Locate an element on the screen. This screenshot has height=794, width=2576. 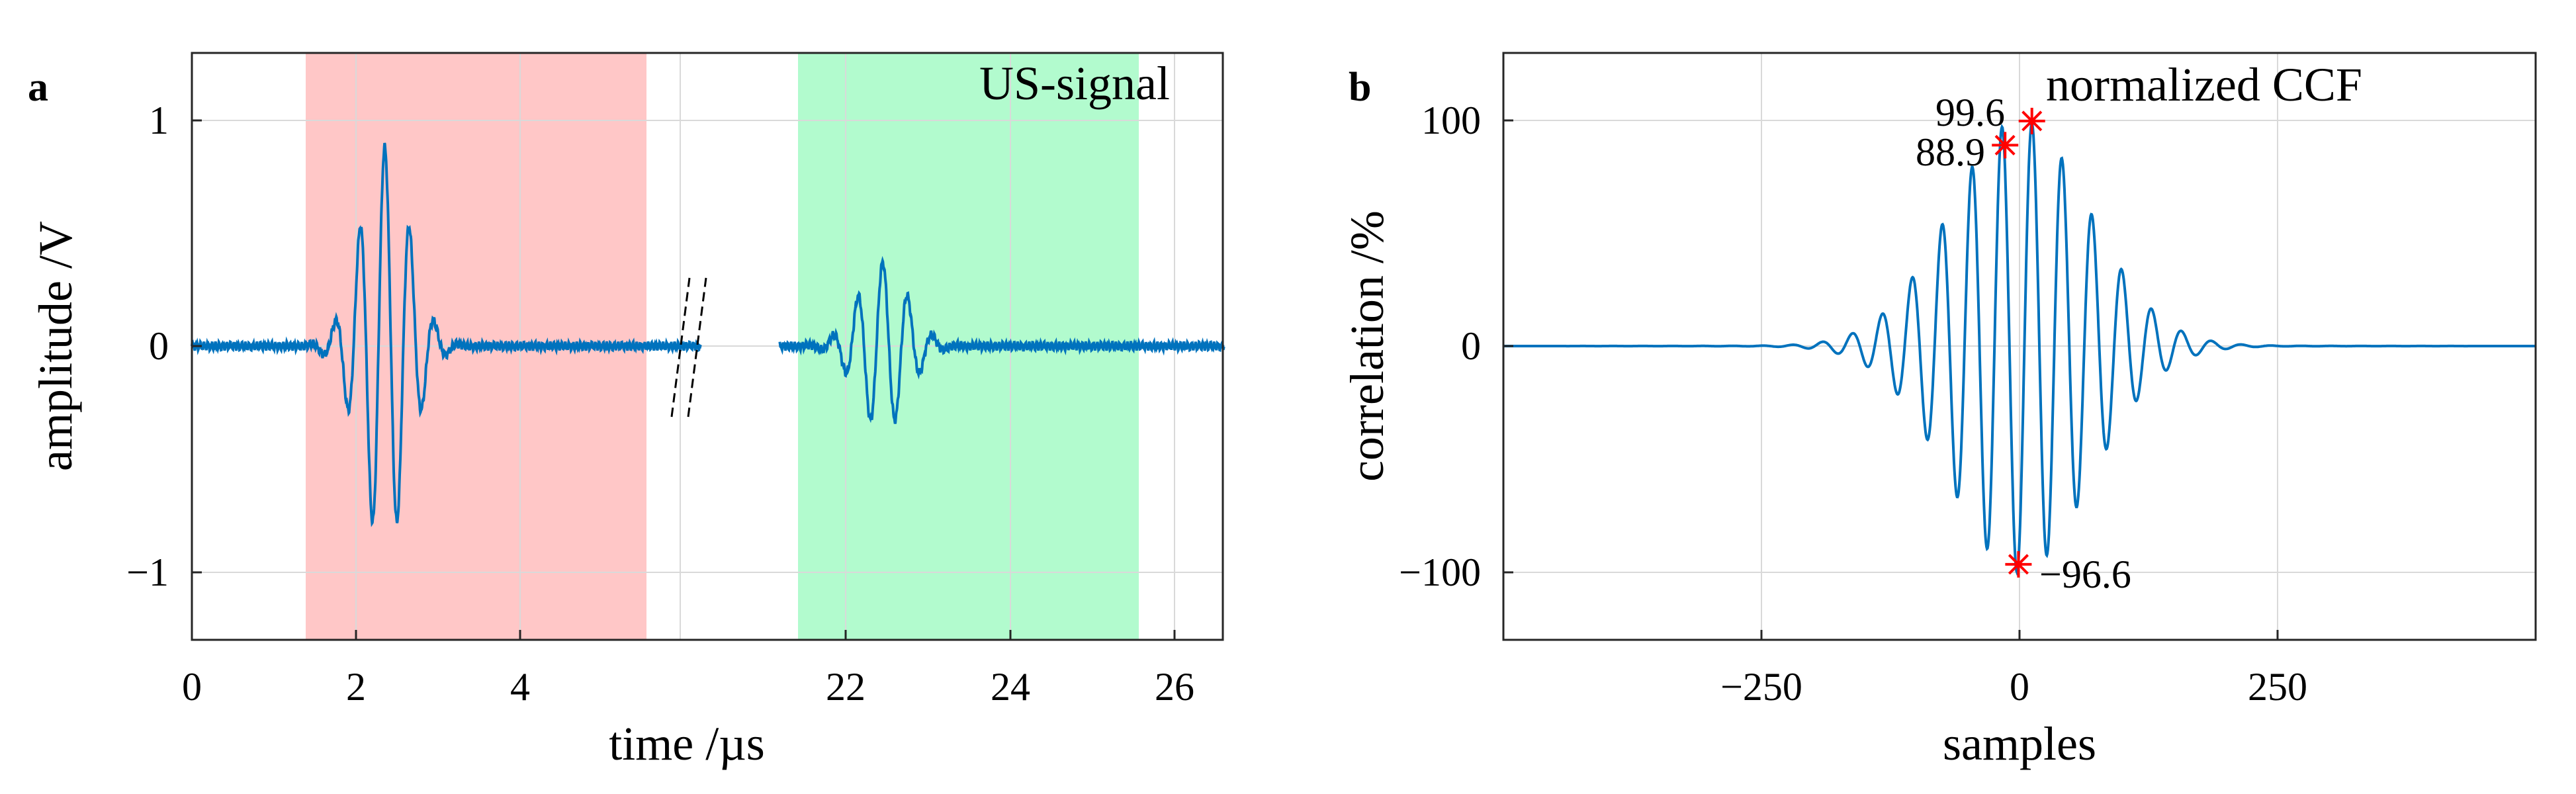
ytick-b-100: 100 is located at coordinates (1451, 120).